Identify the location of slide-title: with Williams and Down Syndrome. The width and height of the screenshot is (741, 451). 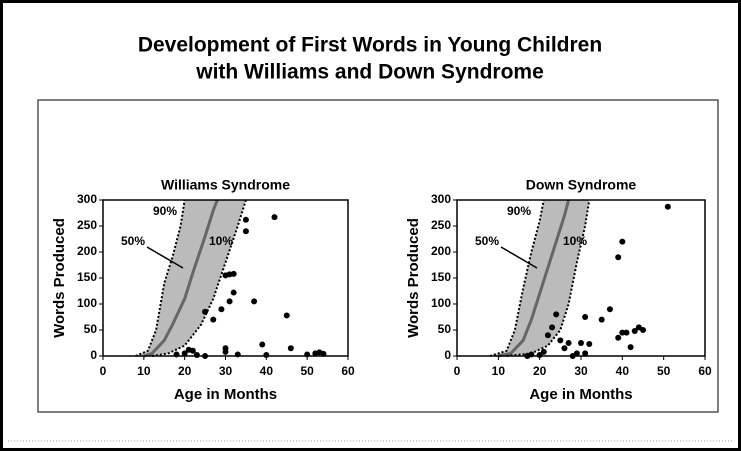
(369, 72).